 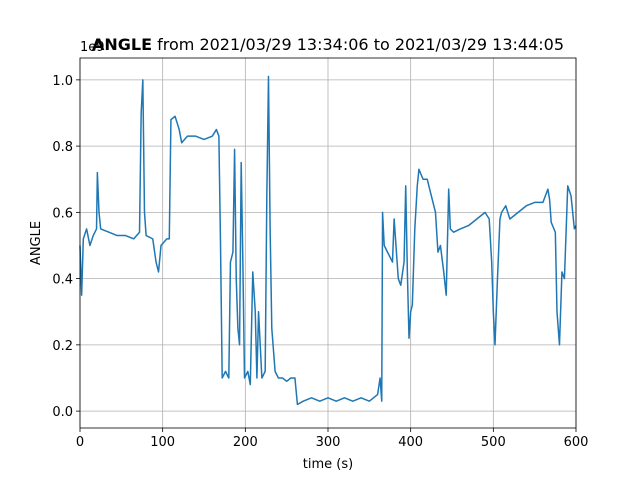 I want to click on x-tick-label: 500, so click(x=493, y=442).